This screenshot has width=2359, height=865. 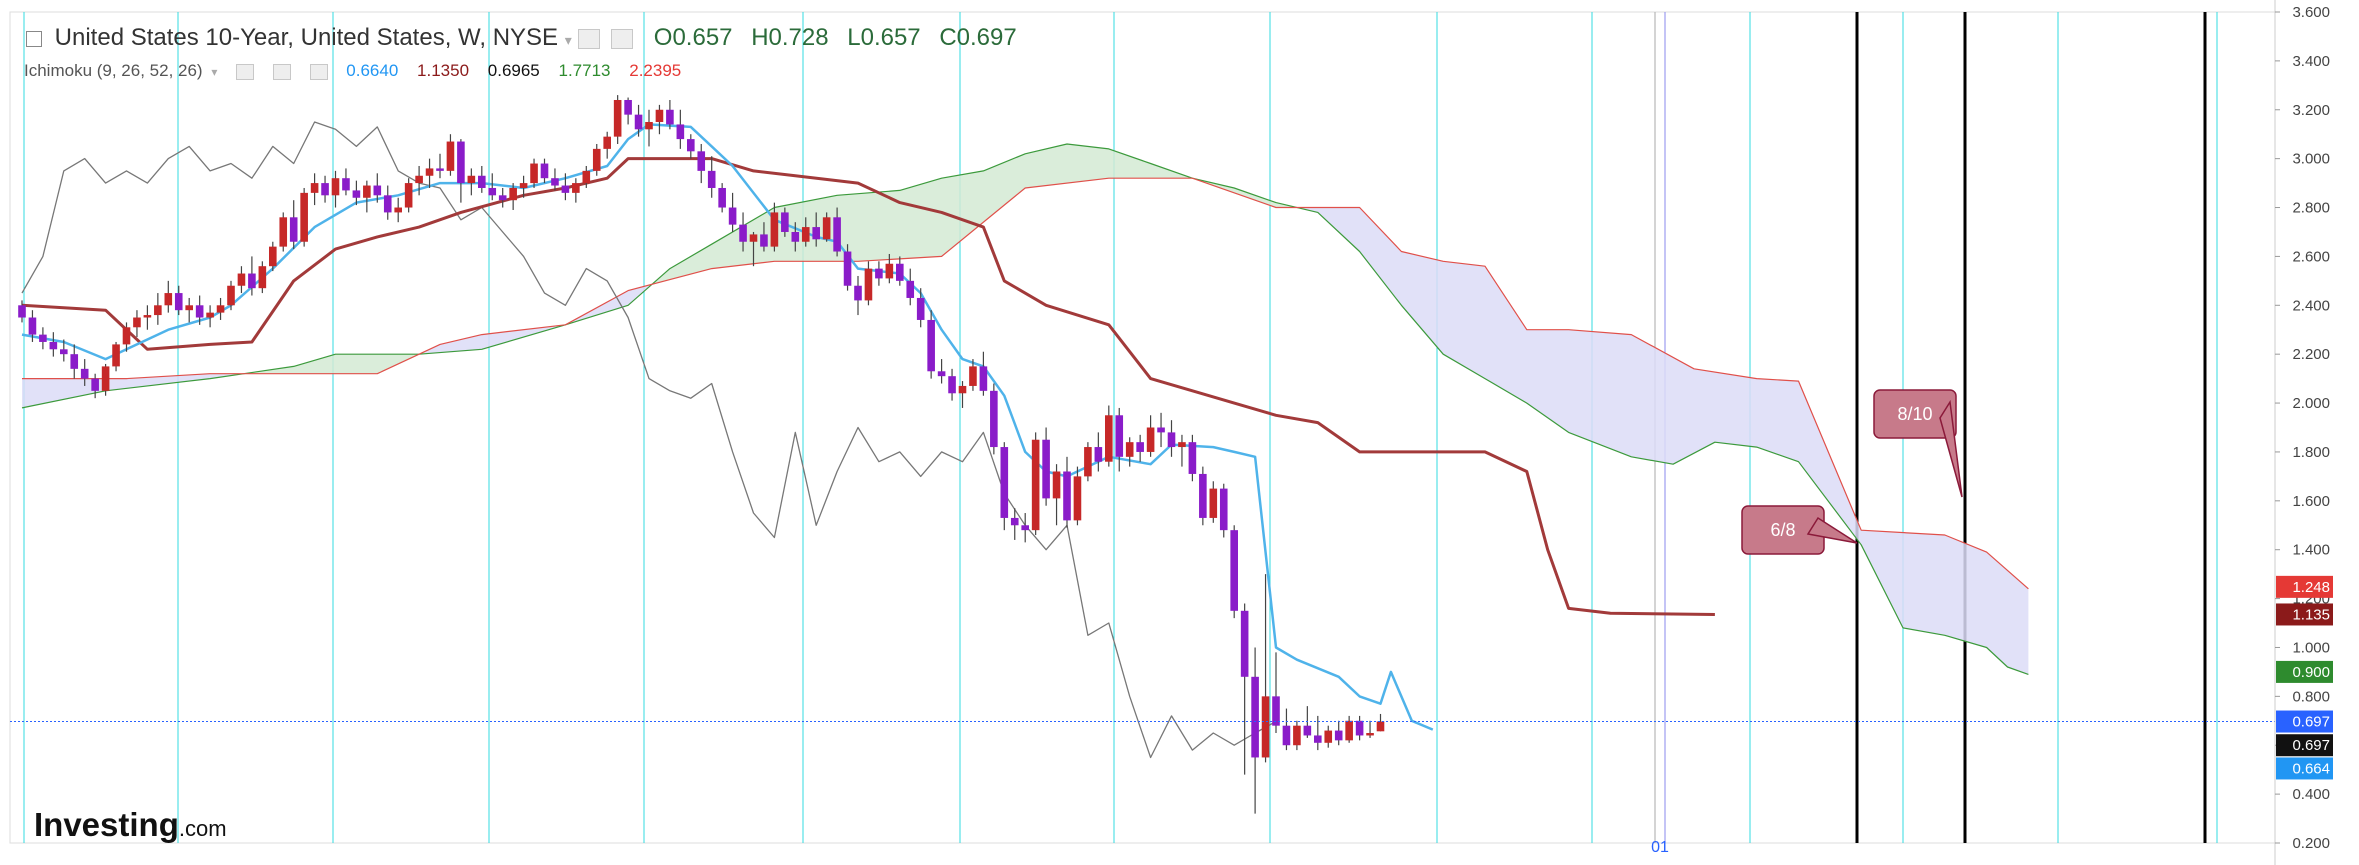 What do you see at coordinates (113, 70) in the screenshot?
I see `indicator-label: Ichimoku (9, 26, 52, 26)` at bounding box center [113, 70].